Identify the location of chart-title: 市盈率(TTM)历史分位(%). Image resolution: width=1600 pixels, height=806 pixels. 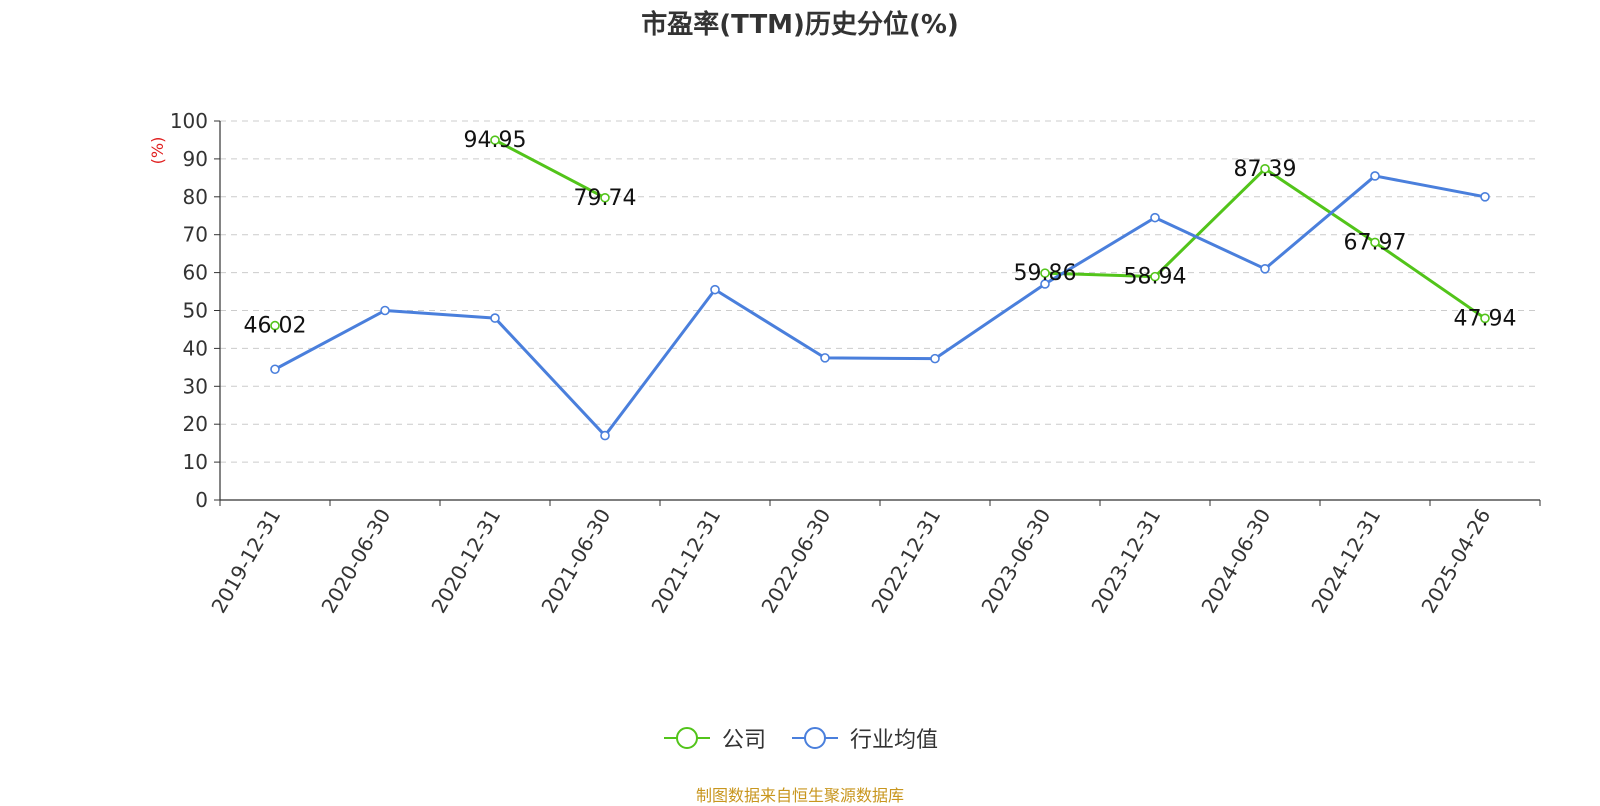
(800, 25).